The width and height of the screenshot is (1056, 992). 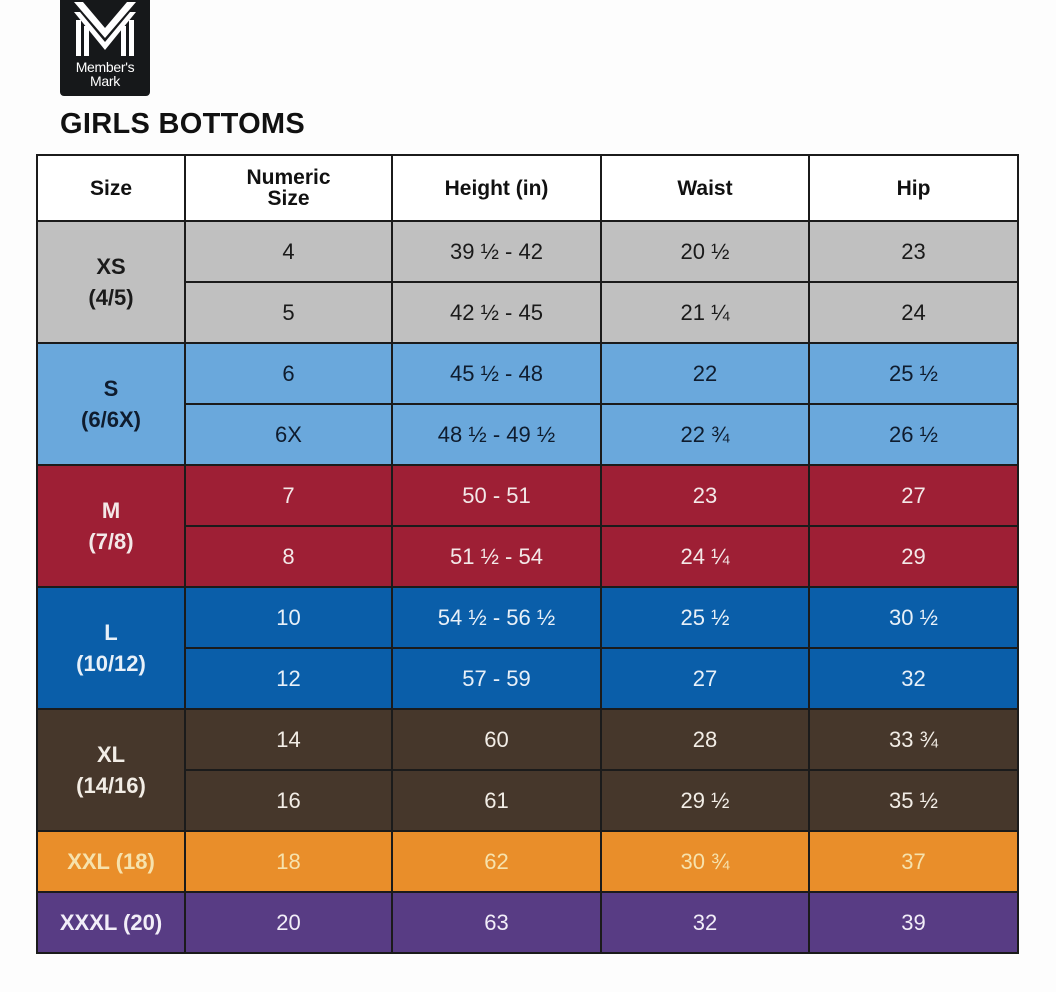 I want to click on waist-cell: 24 ¼, so click(x=705, y=556).